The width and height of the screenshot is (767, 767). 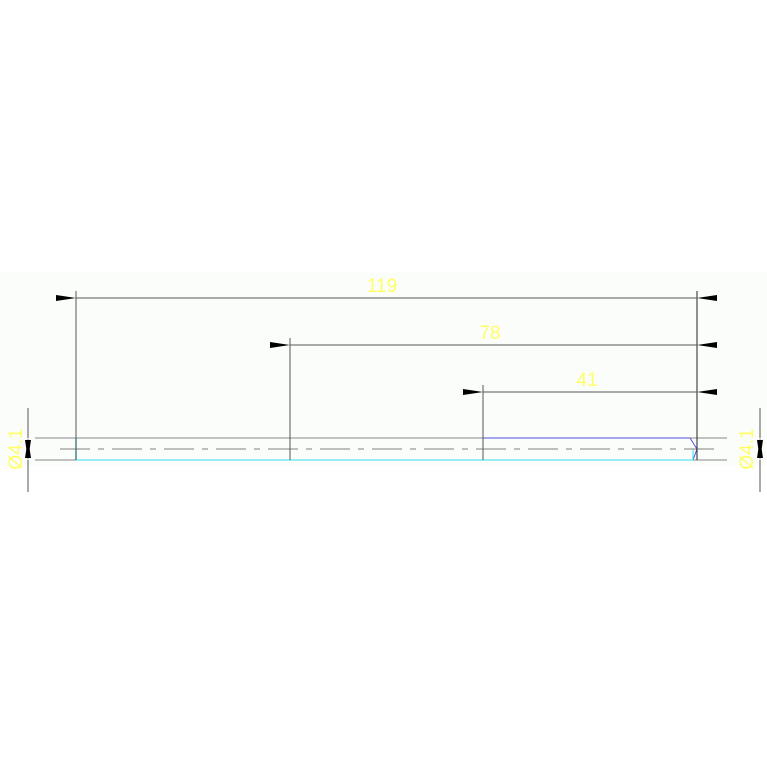 I want to click on dimension-text-119: 119, so click(x=382, y=286).